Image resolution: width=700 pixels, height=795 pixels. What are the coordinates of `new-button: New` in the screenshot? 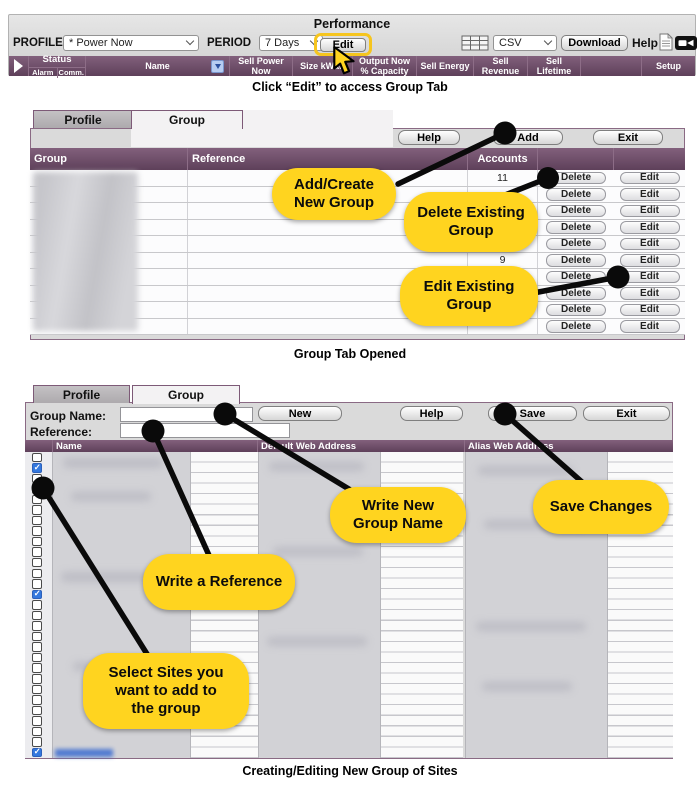 It's located at (300, 413).